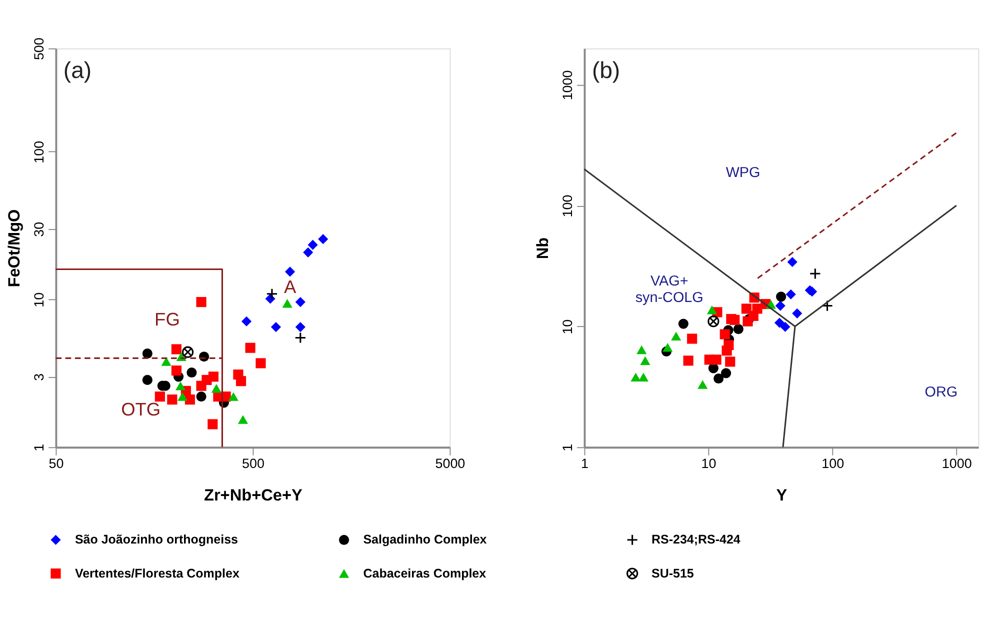 Image resolution: width=984 pixels, height=638 pixels. I want to click on annotation: VAG+ syn-COLG, so click(669, 290).